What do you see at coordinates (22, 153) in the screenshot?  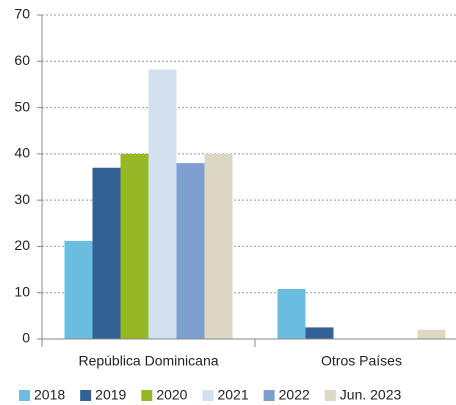 I see `y-tick-label: 40` at bounding box center [22, 153].